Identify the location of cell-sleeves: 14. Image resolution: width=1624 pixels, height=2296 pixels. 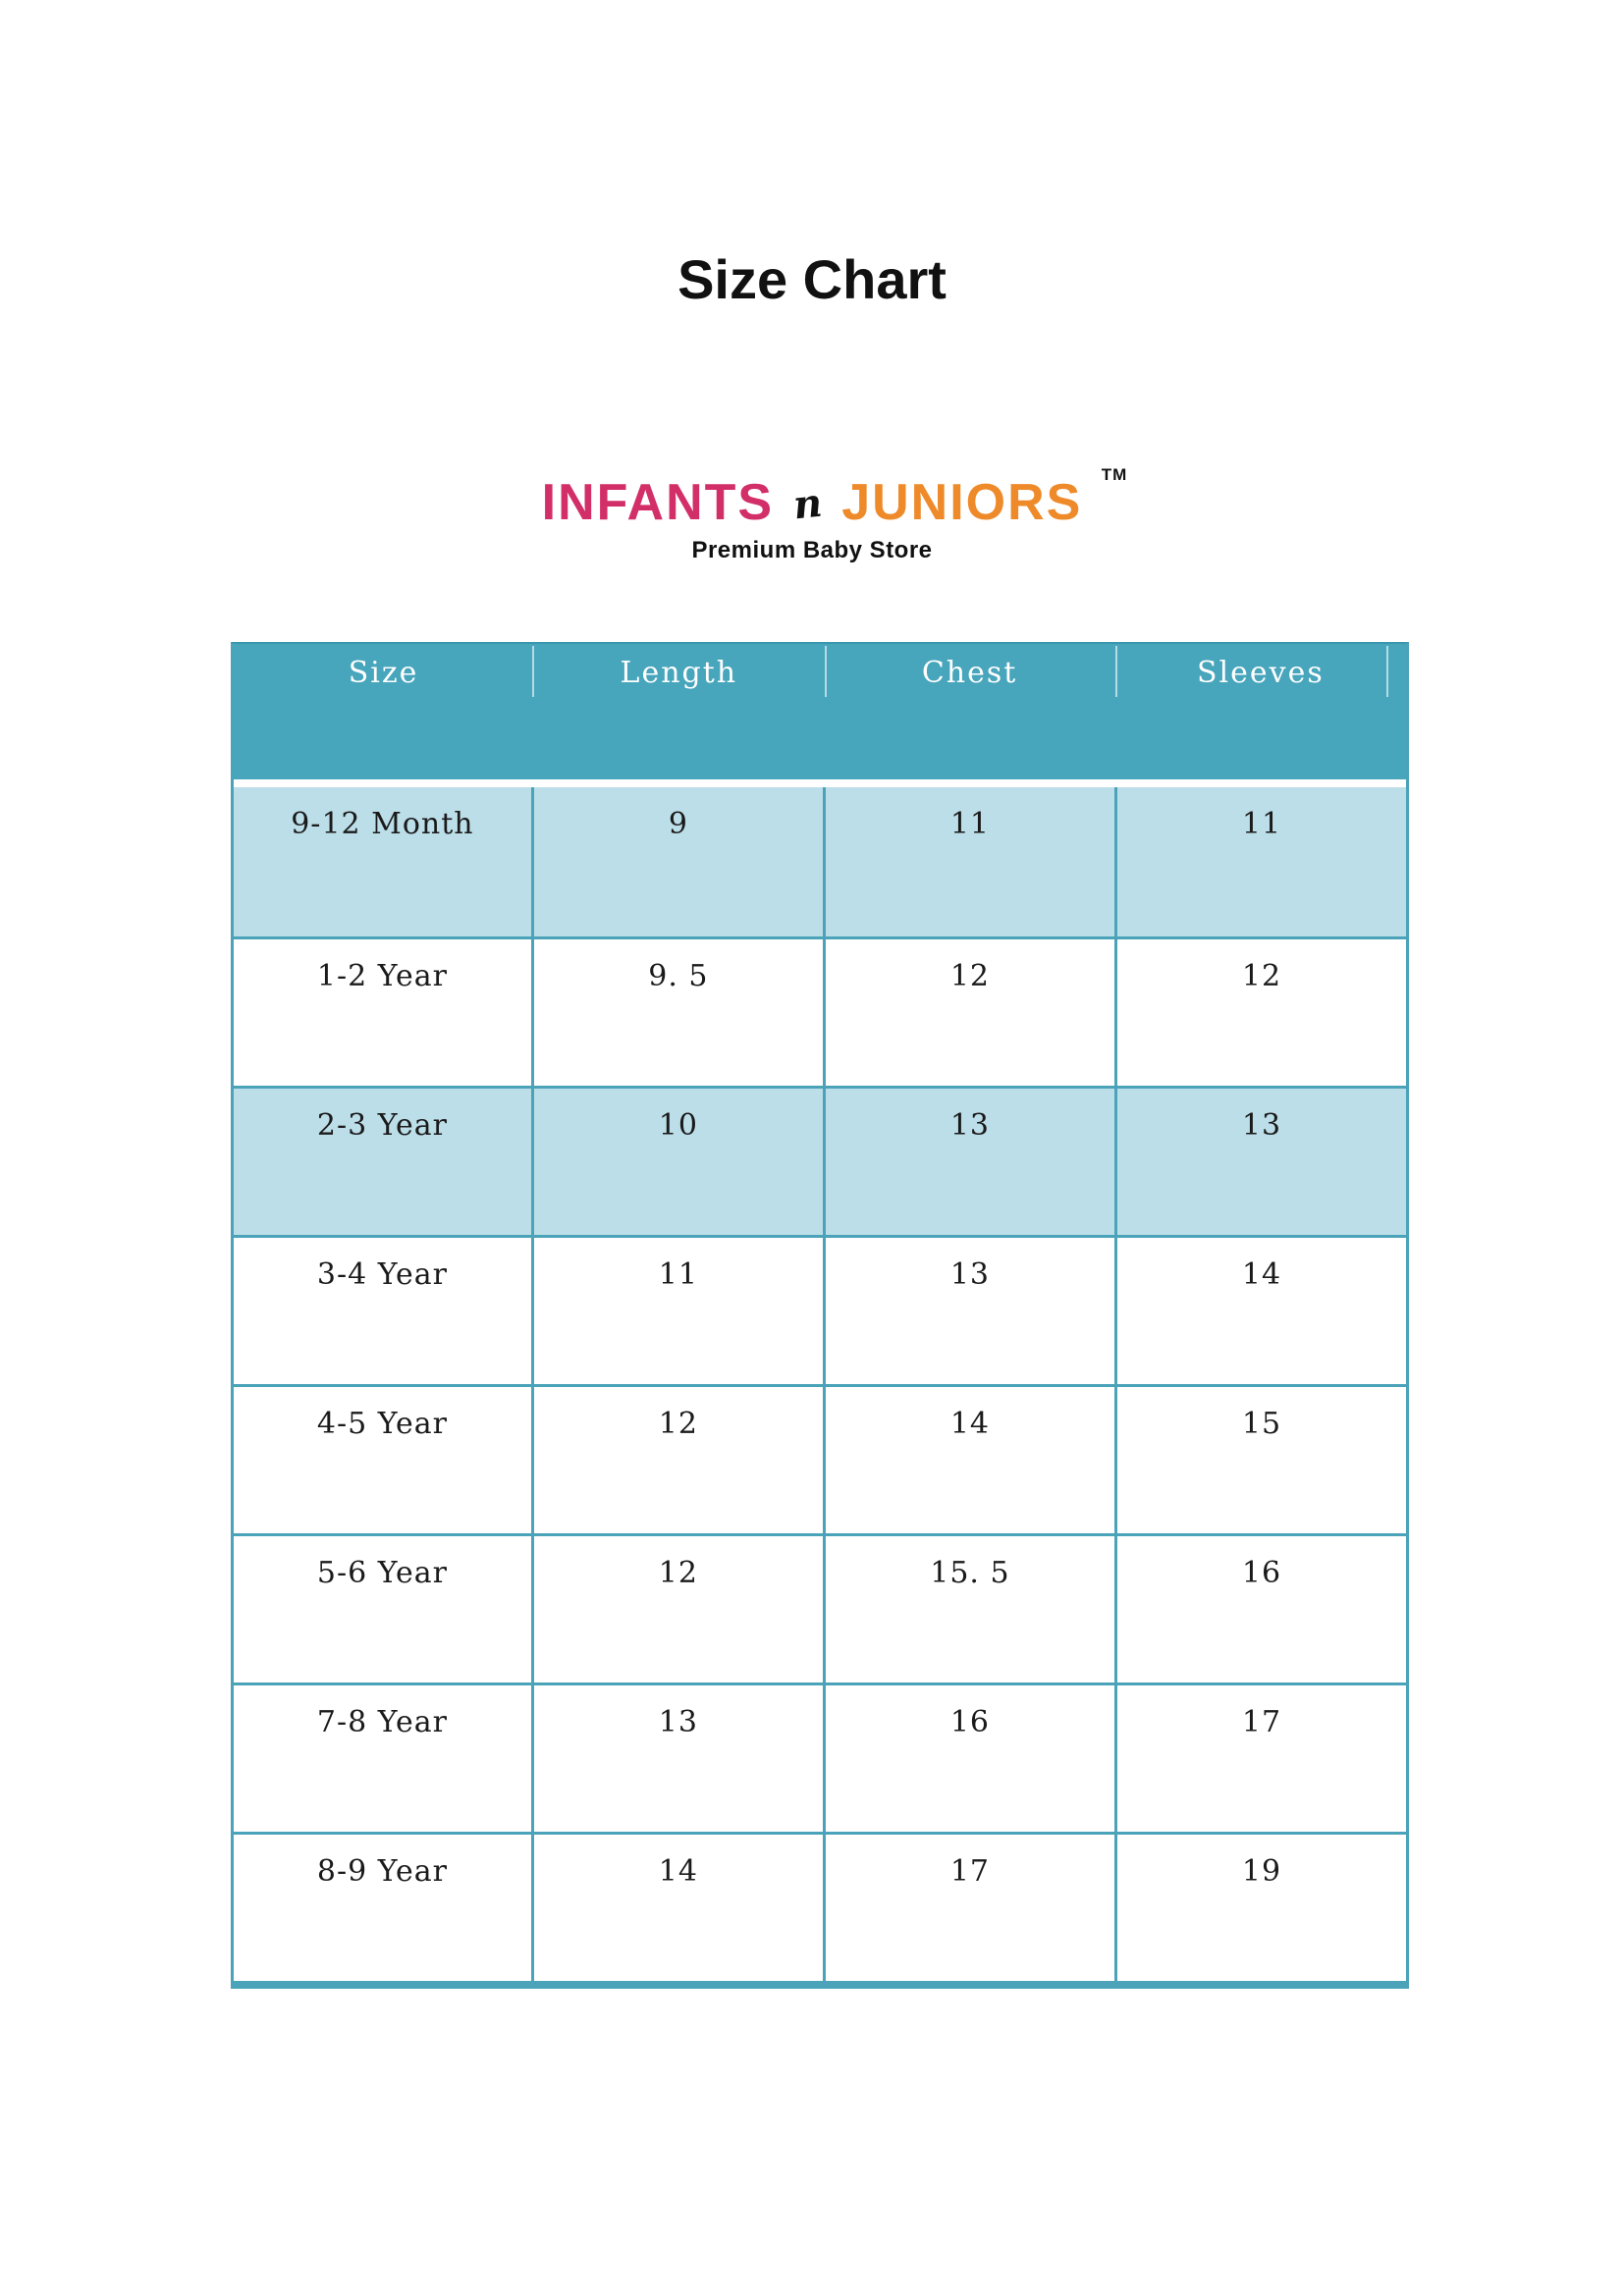
(1259, 1311).